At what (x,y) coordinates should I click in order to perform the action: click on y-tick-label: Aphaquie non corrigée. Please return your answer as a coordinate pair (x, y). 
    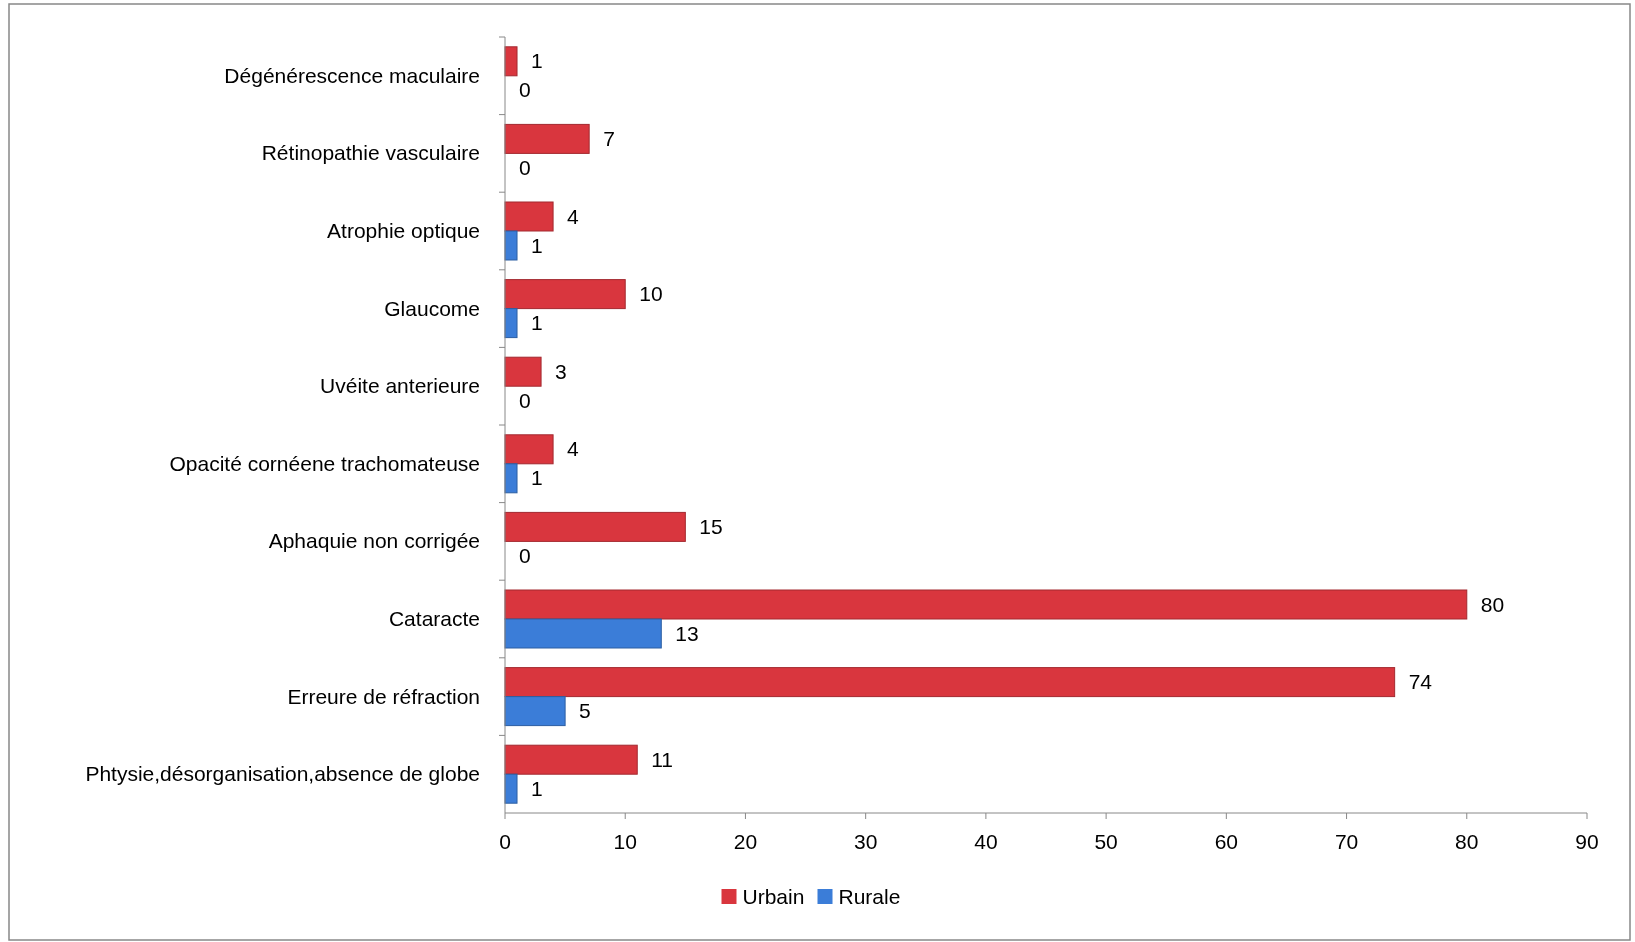
    Looking at the image, I should click on (374, 541).